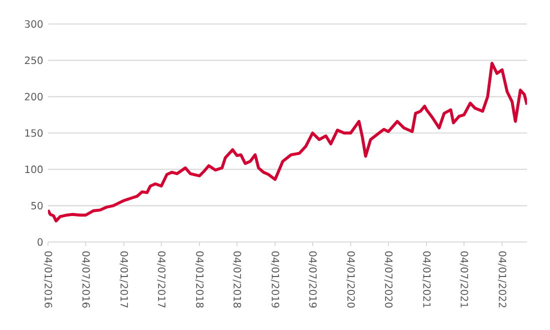 The image size is (550, 330). I want to click on x-tick-label: 04/01/2021, so click(426, 279).